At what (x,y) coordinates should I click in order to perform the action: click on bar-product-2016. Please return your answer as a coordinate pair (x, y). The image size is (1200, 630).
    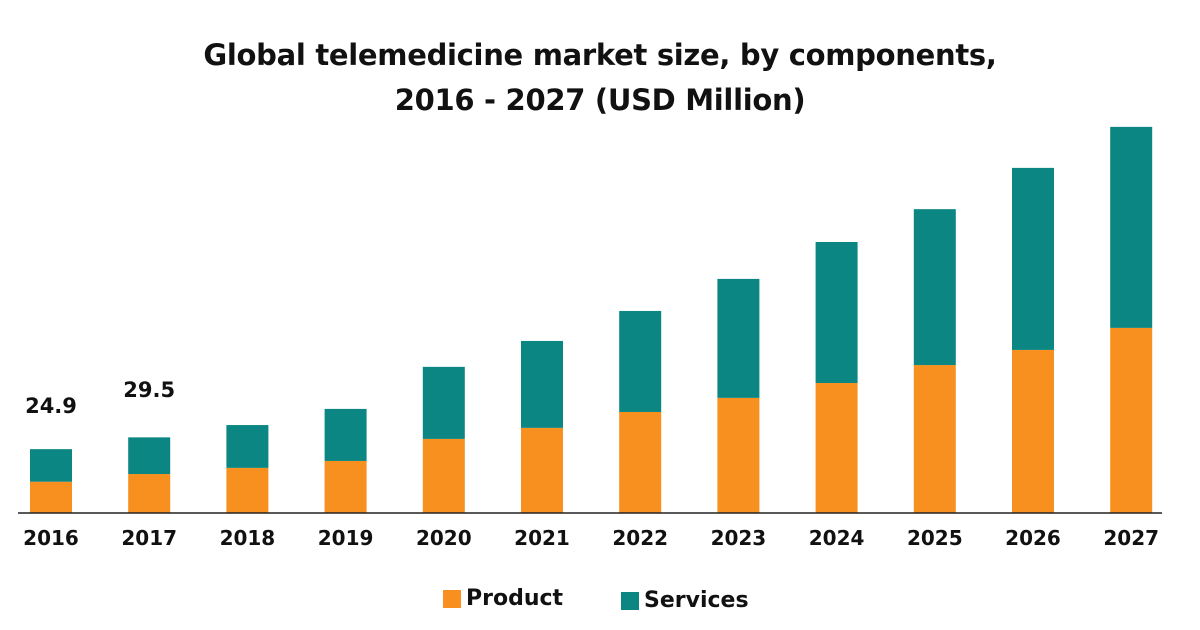
    Looking at the image, I should click on (51, 497).